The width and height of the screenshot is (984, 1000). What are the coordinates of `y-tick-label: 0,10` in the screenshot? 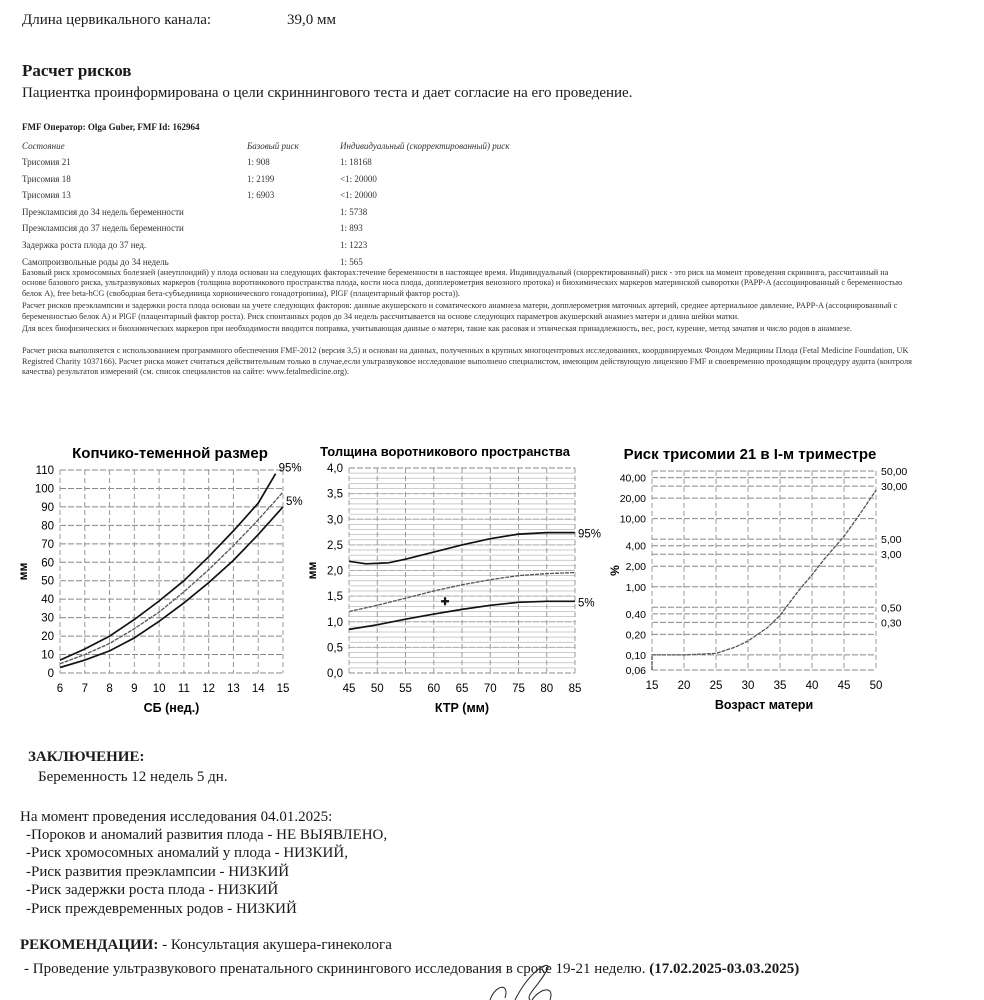 It's located at (636, 656).